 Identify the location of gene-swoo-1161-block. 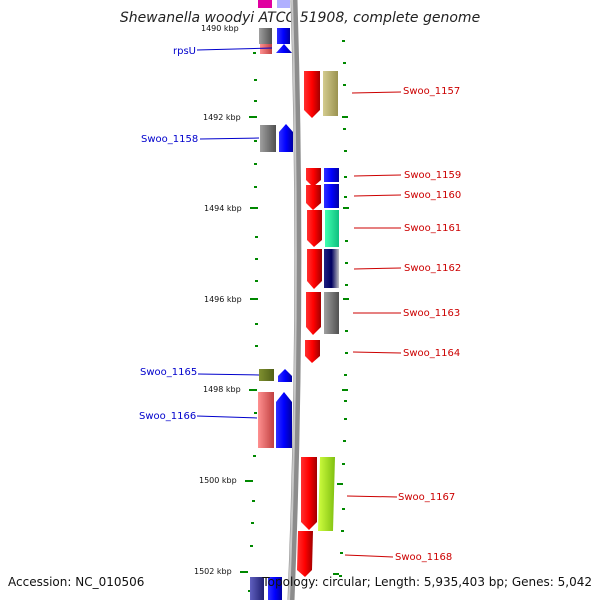
(323, 228).